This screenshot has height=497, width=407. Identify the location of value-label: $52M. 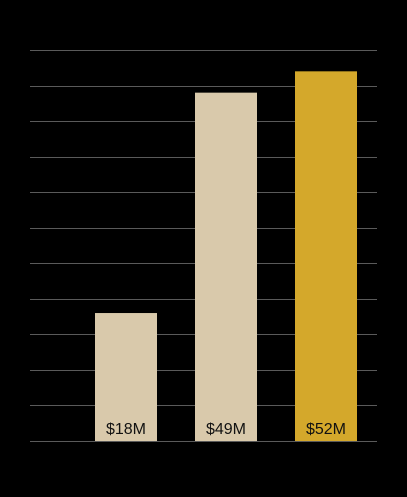
(326, 429).